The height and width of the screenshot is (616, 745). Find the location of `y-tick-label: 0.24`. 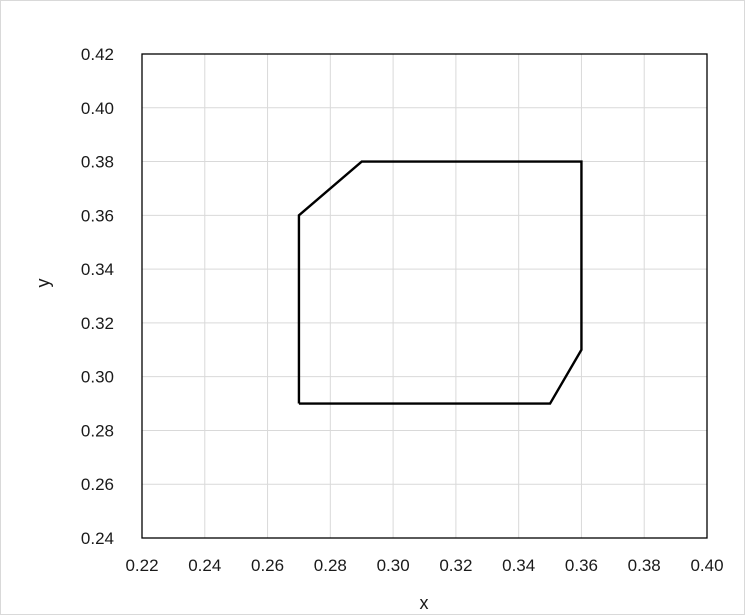

y-tick-label: 0.24 is located at coordinates (97, 538).